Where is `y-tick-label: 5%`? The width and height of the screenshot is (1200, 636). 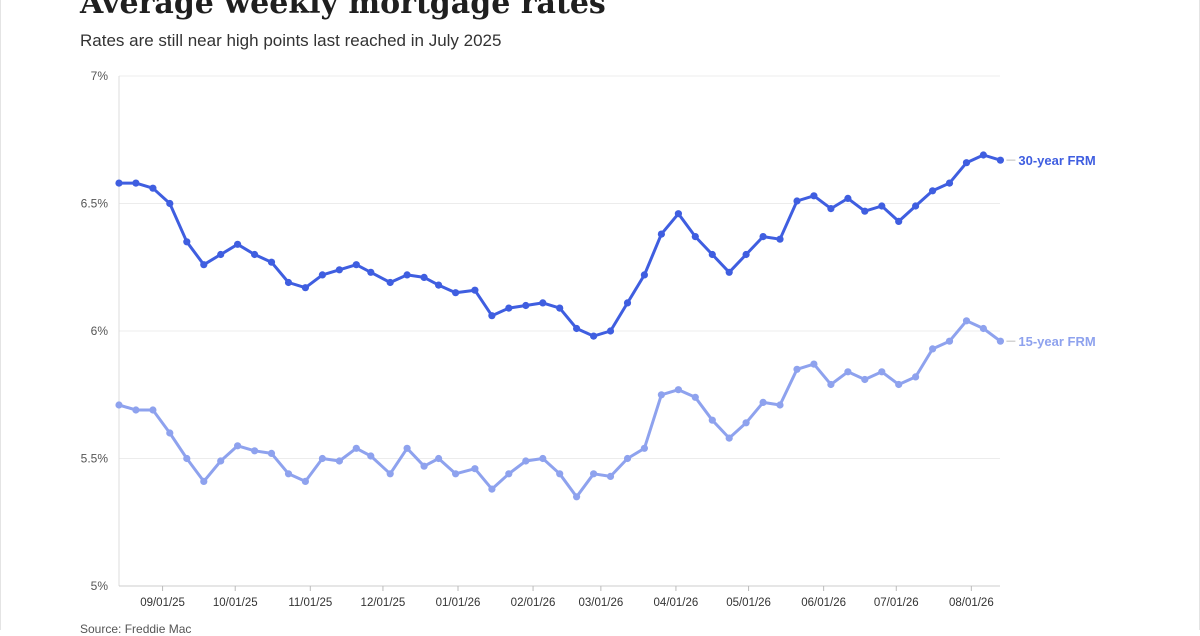
y-tick-label: 5% is located at coordinates (100, 586).